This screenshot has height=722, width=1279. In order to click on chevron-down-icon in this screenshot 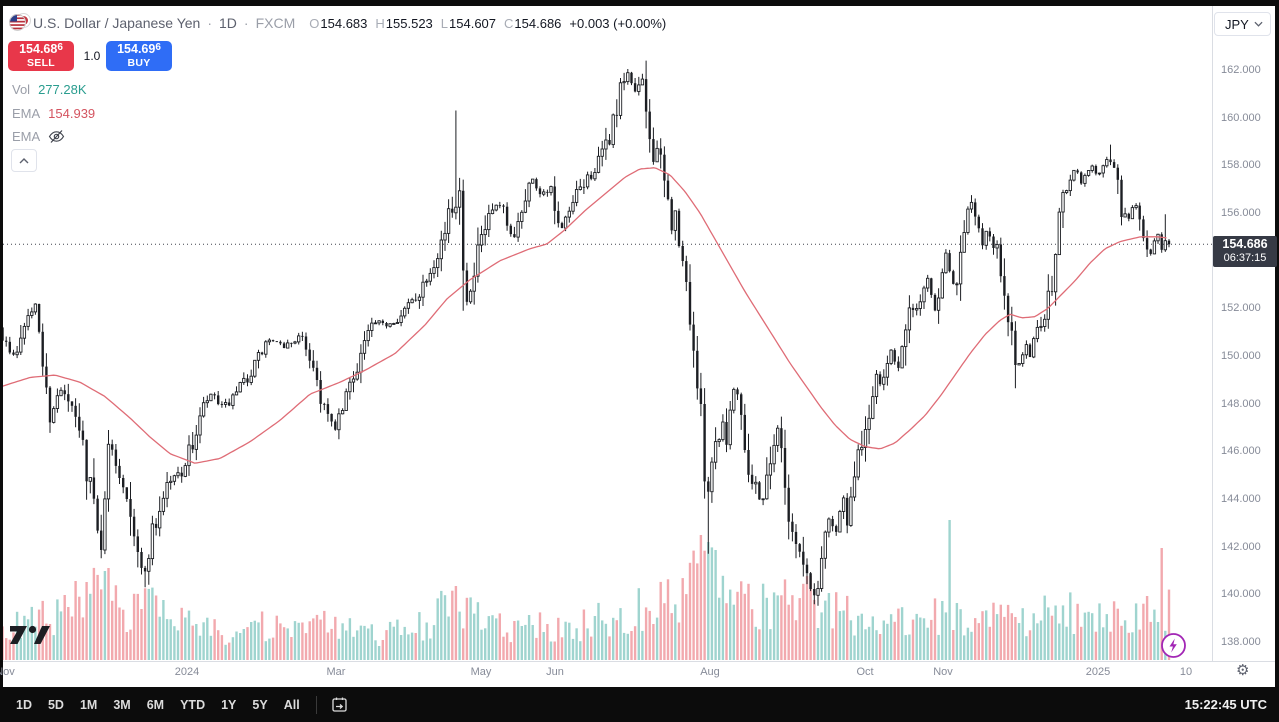, I will do `click(1258, 24)`.